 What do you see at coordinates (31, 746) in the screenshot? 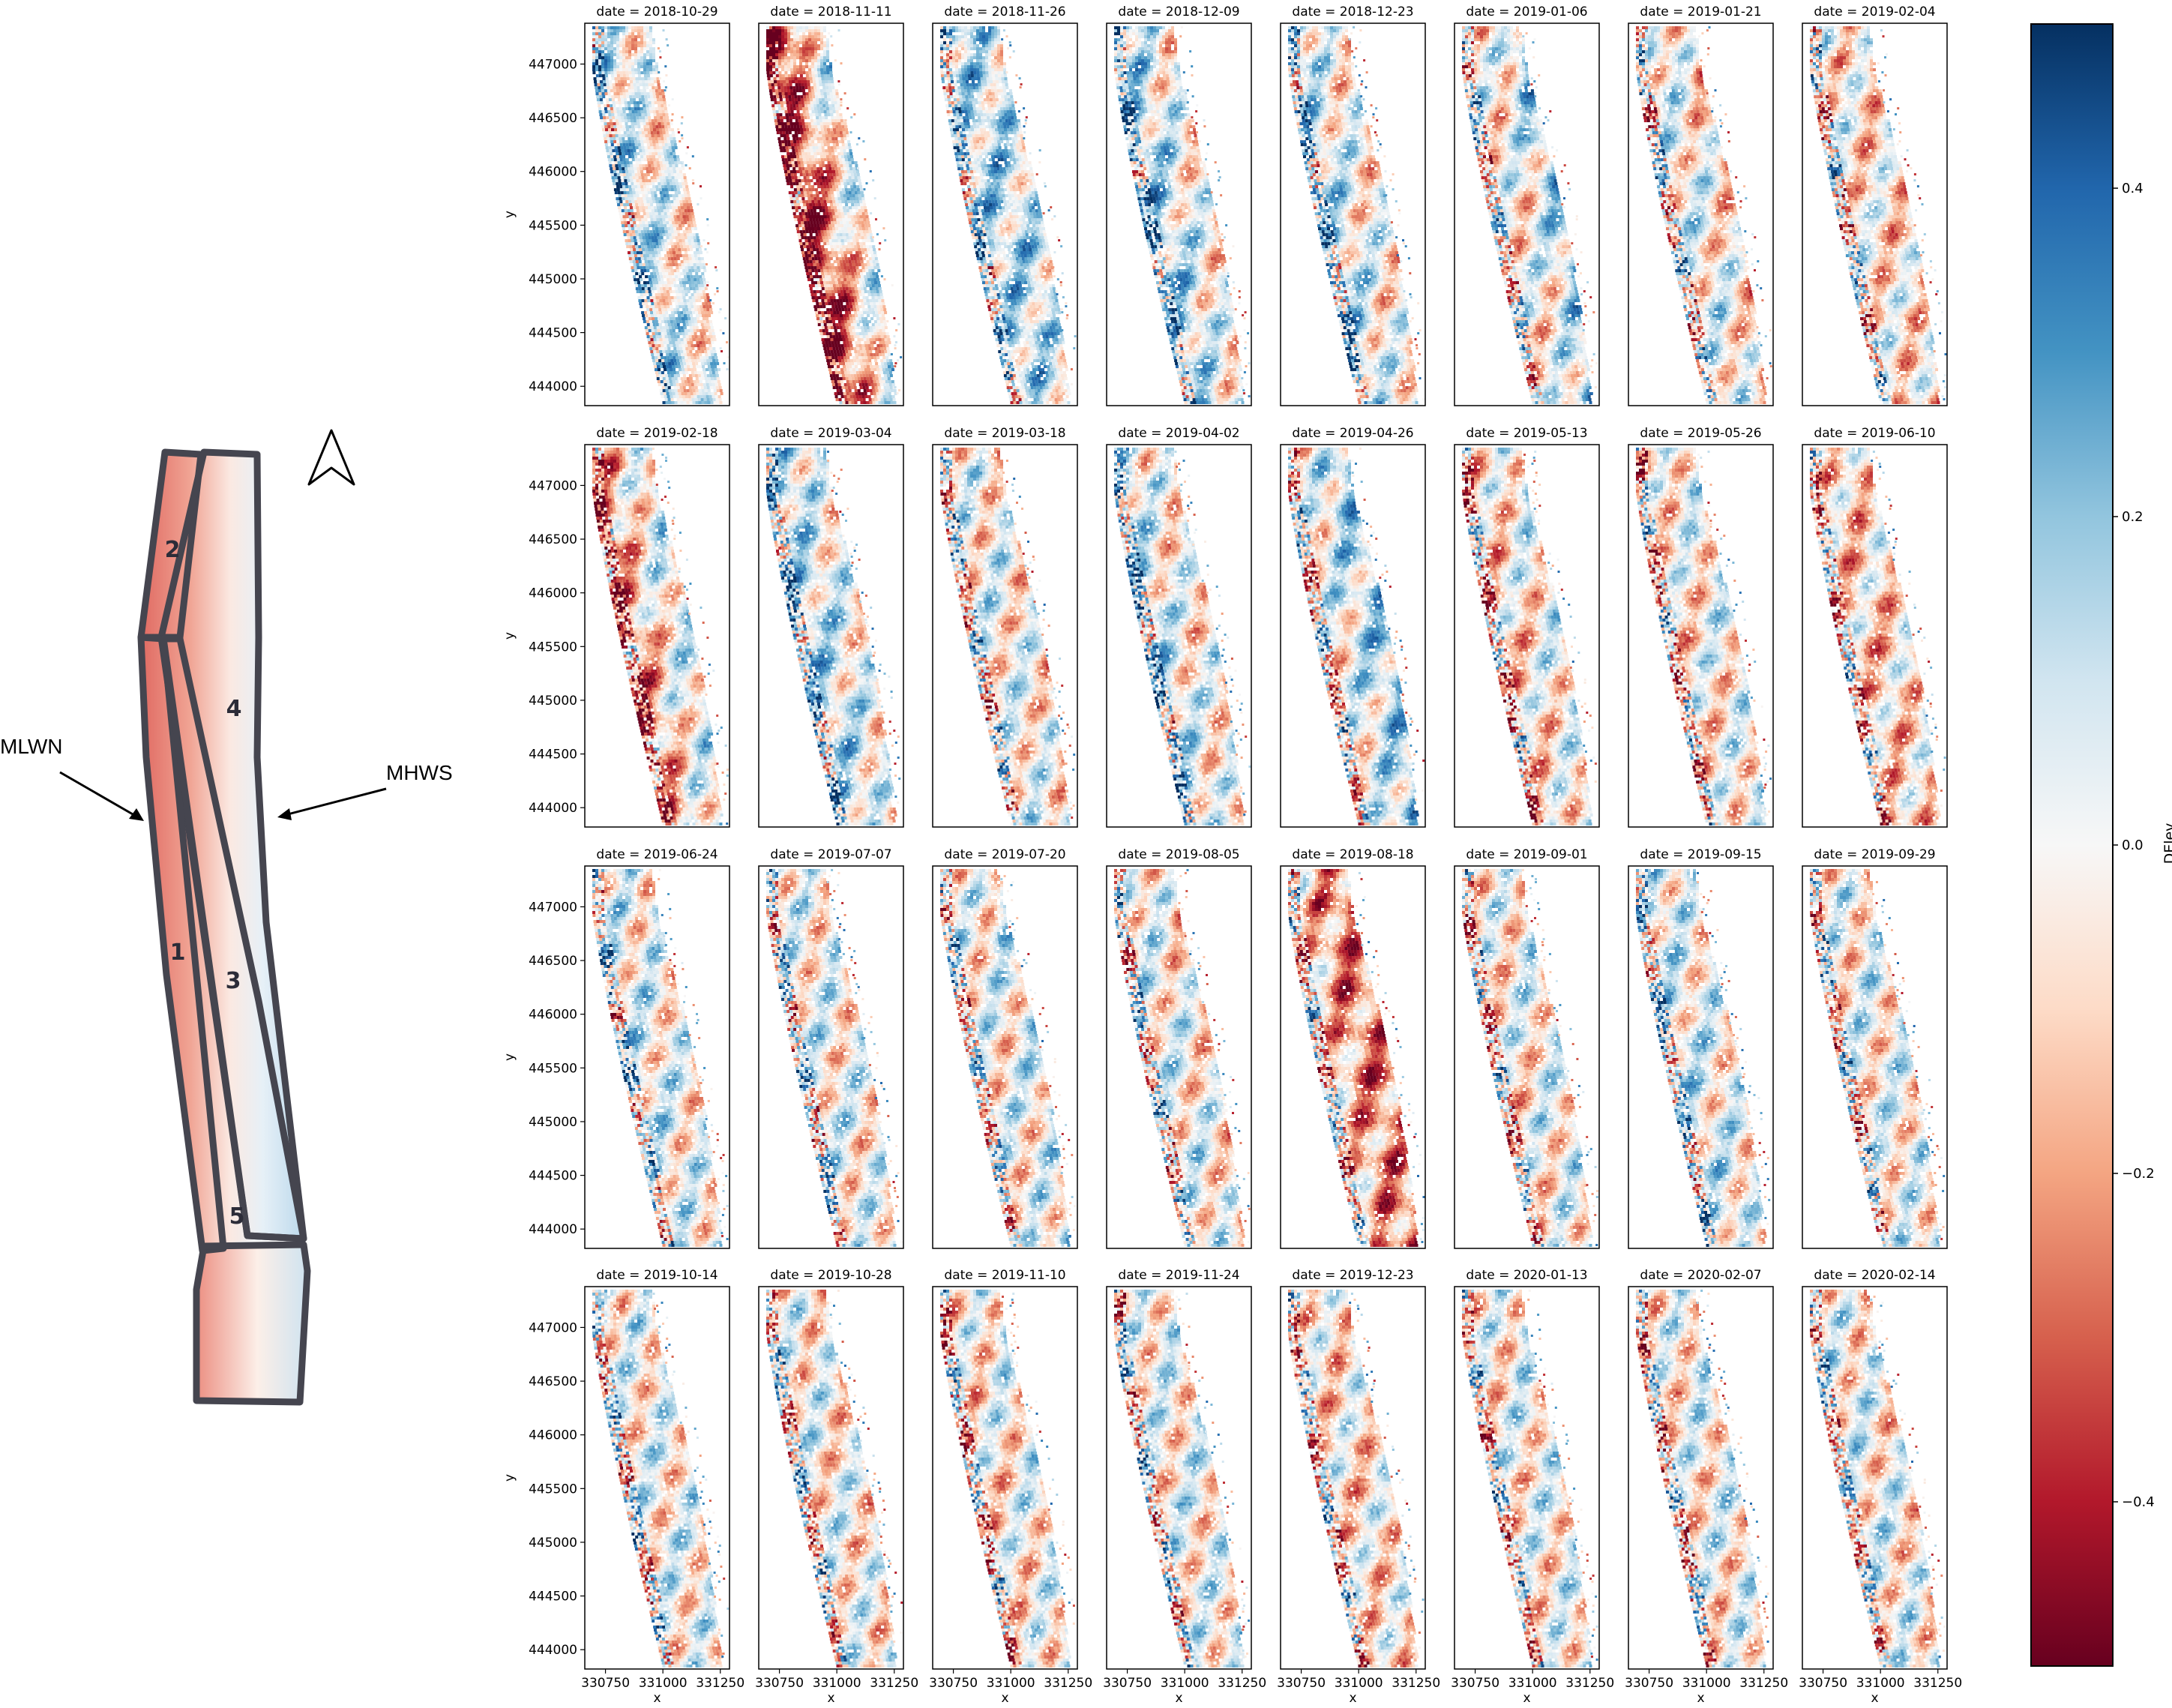
I see `mlwn-label: MLWN` at bounding box center [31, 746].